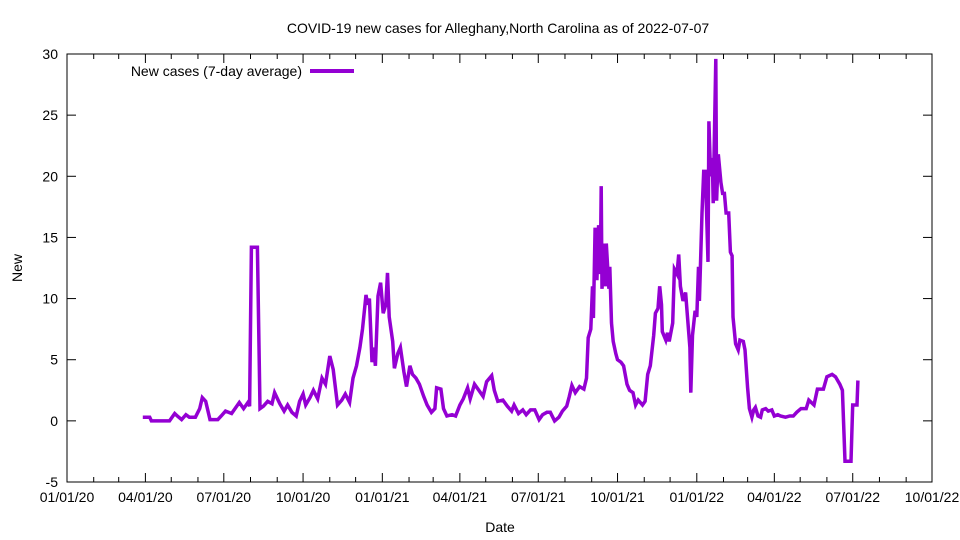 Image resolution: width=960 pixels, height=540 pixels. Describe the element at coordinates (382, 497) in the screenshot. I see `x-tick-label: 01/01/21` at that location.